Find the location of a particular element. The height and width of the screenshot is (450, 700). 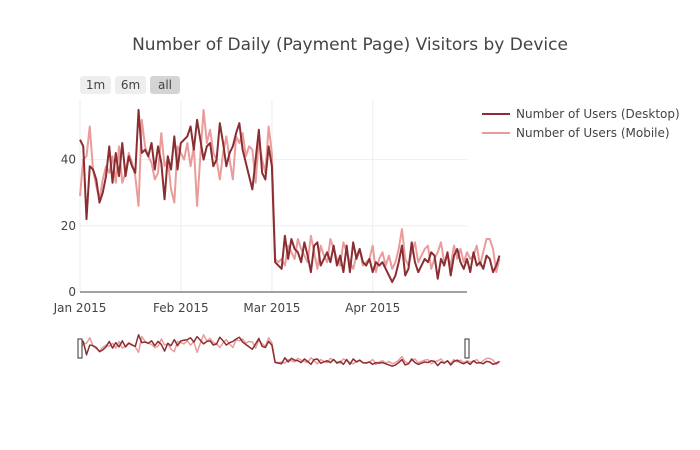

legend-item: Number of Users (Mobile) is located at coordinates (576, 133).